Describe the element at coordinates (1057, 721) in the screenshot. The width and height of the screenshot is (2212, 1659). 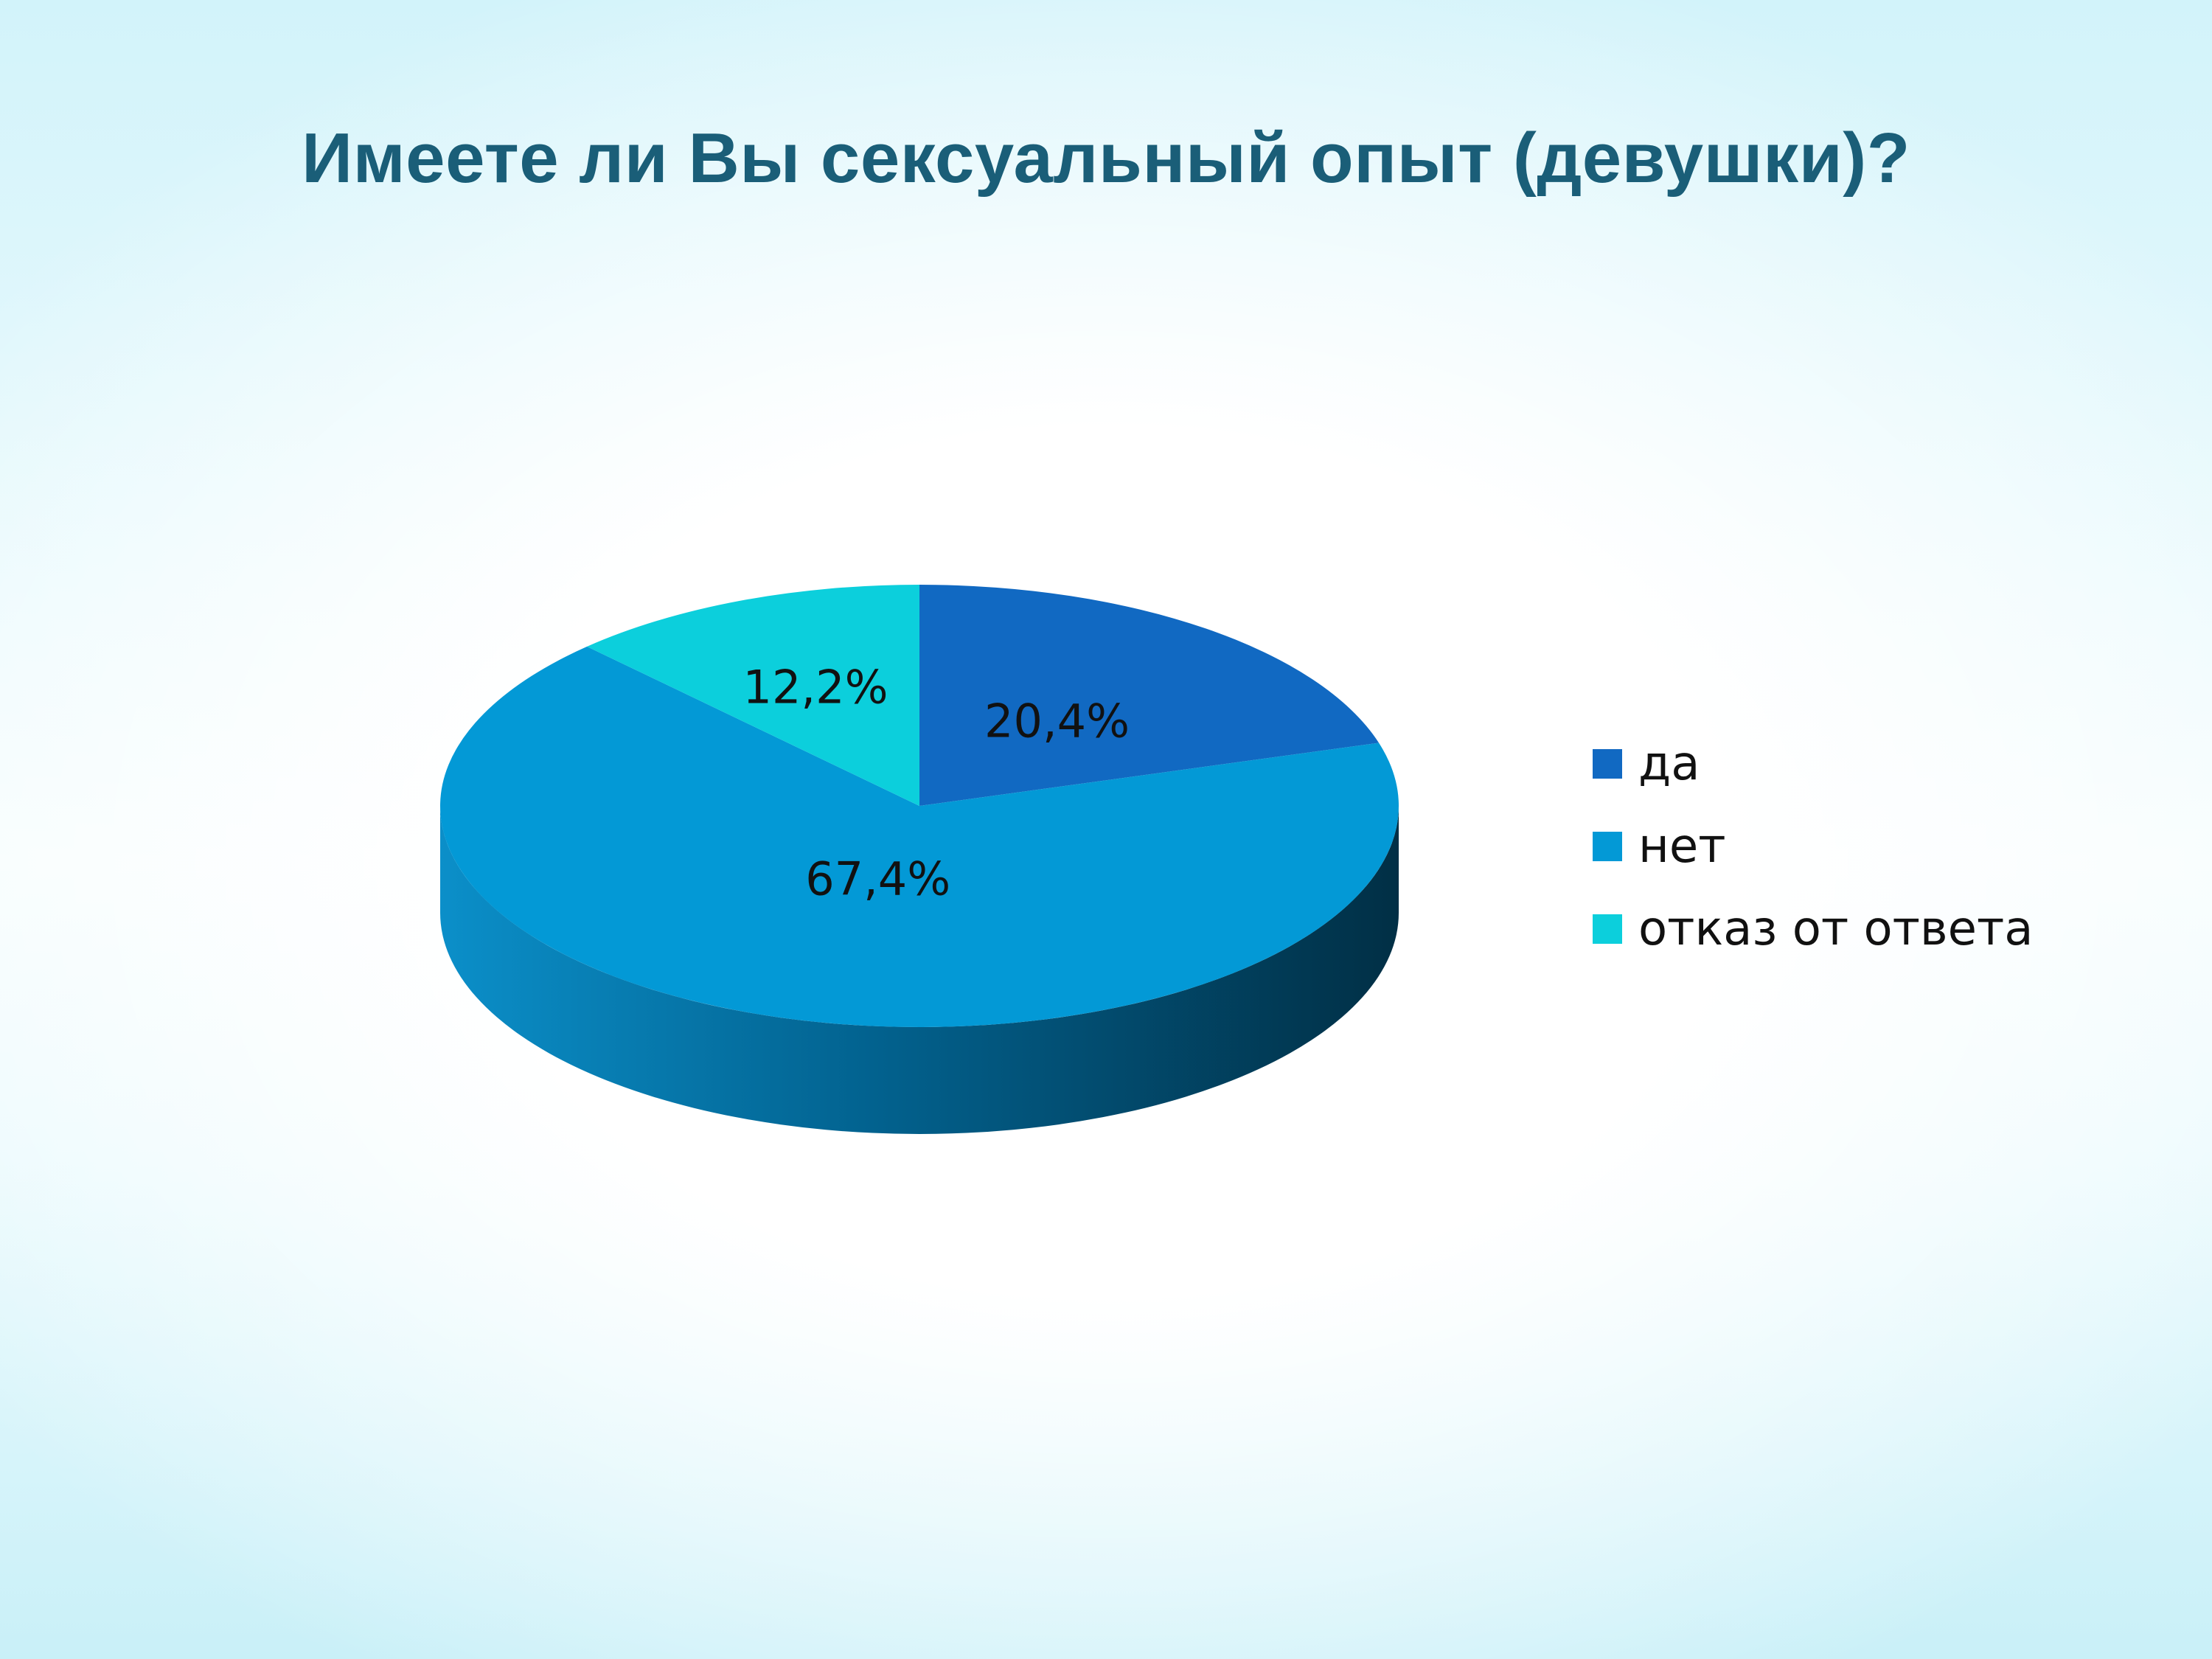
I see `data-label-1: 20,4%` at that location.